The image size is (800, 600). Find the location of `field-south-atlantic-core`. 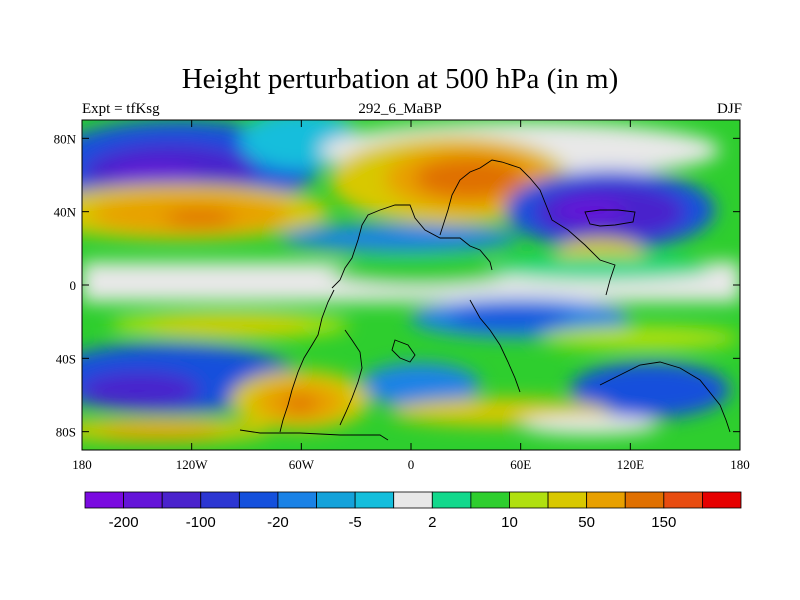

field-south-atlantic-core is located at coordinates (300, 404).